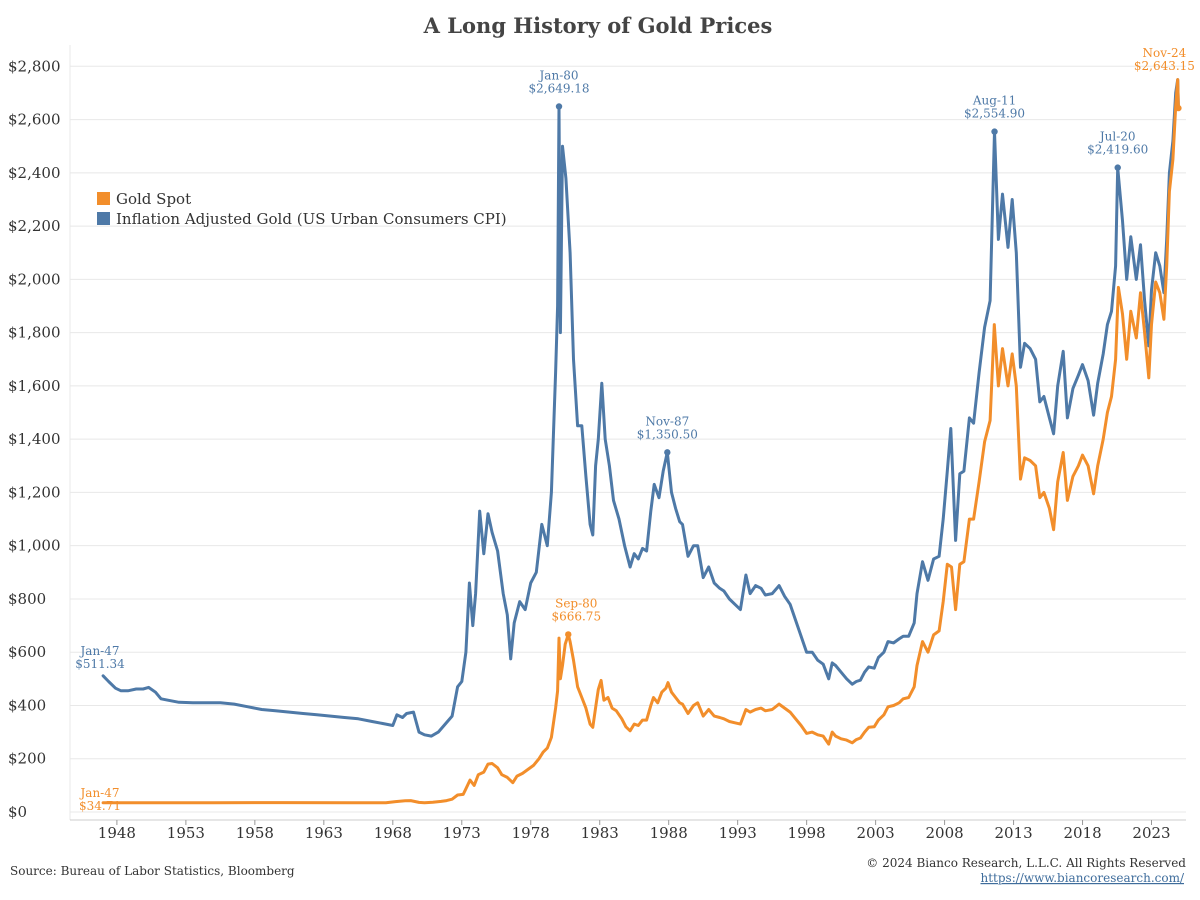 This screenshot has width=1200, height=900. I want to click on annotation-value: $666.75, so click(576, 616).